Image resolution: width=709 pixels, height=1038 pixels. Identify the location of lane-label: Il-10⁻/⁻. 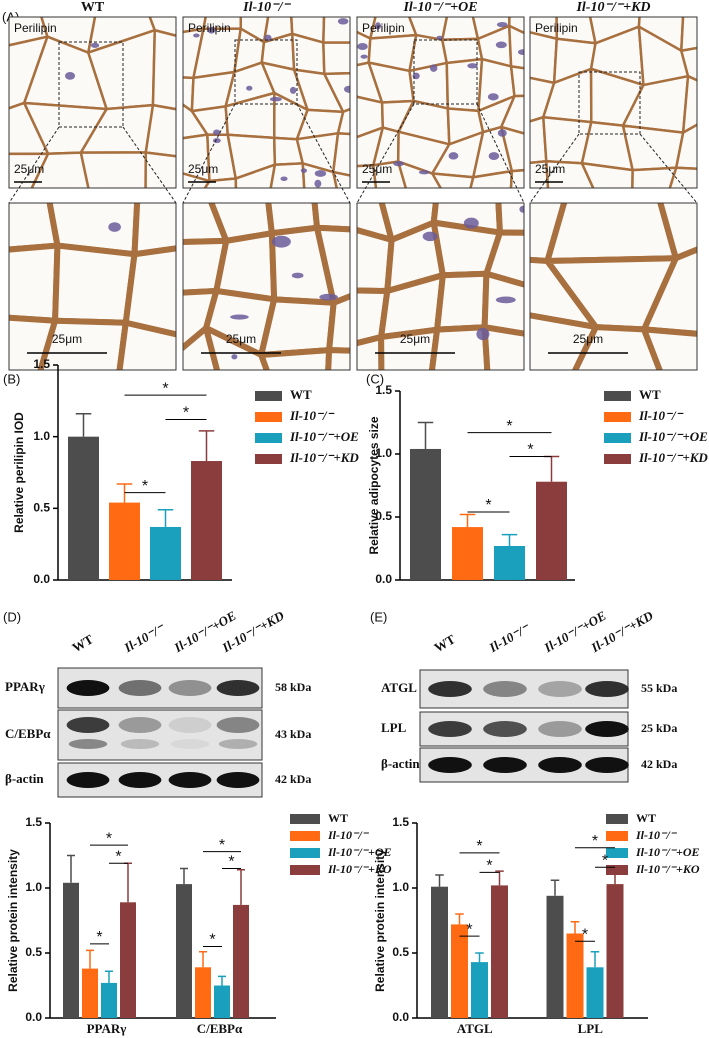
(510, 637).